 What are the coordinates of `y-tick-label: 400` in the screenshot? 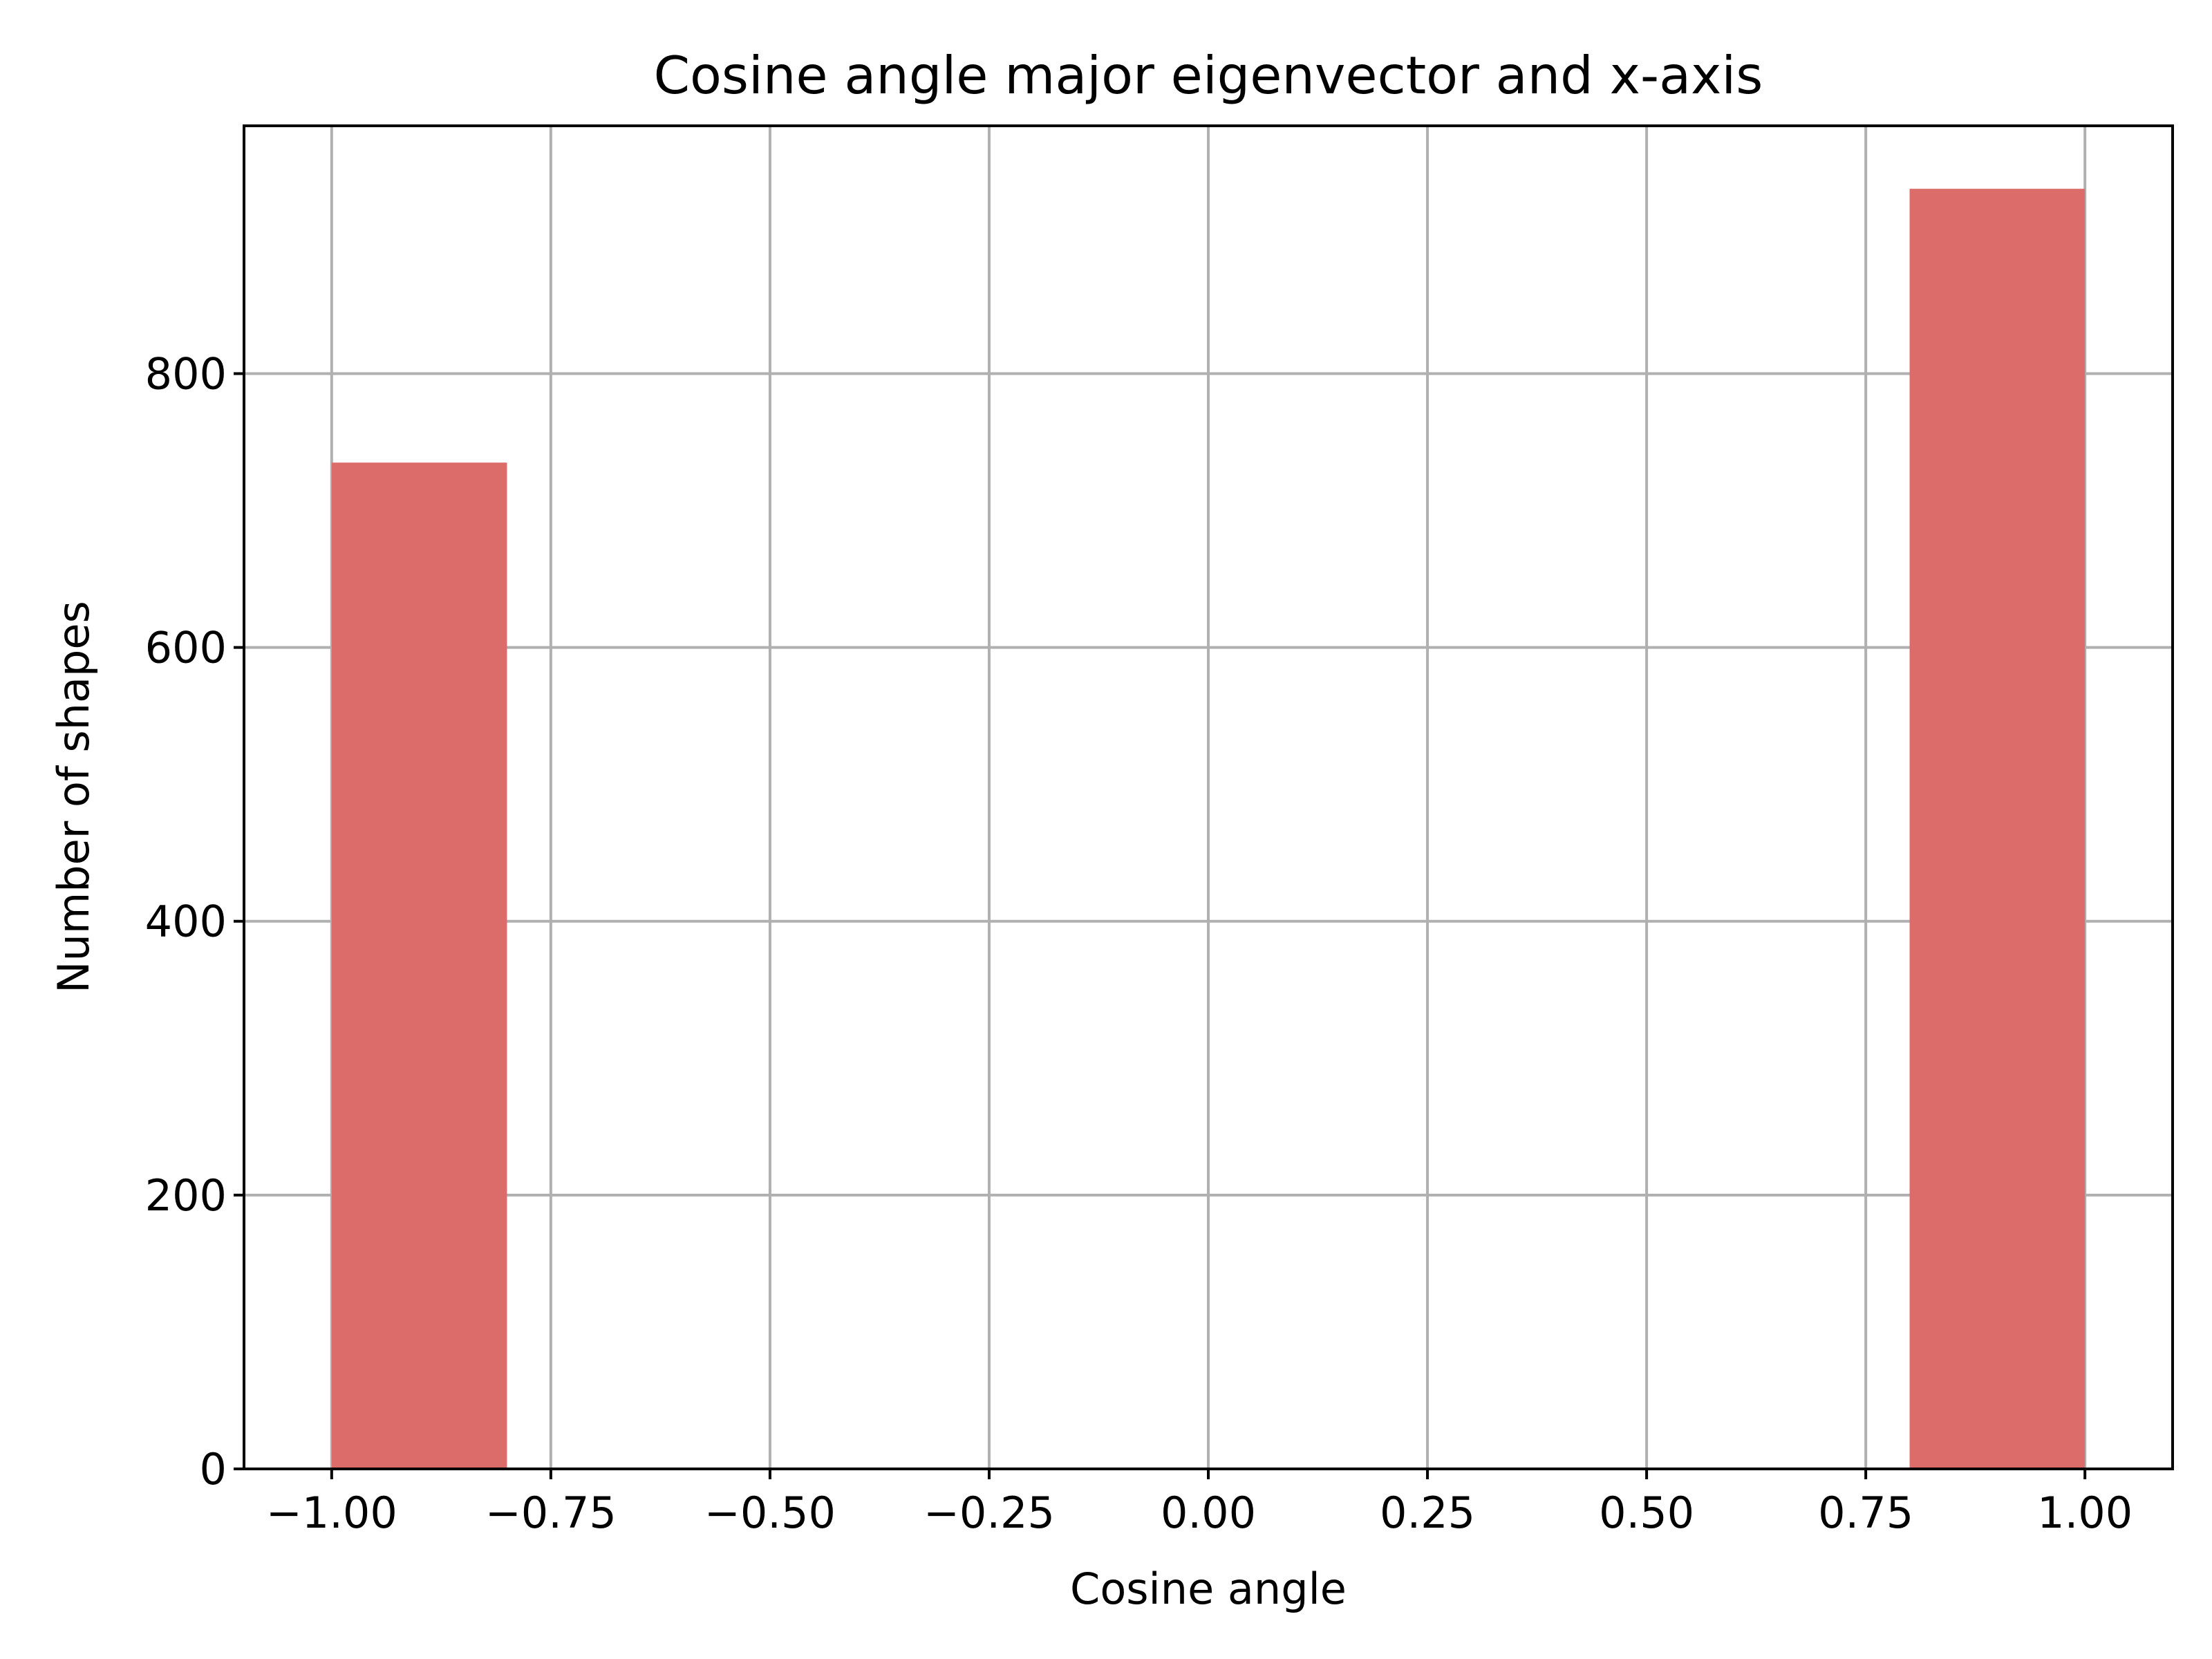 It's located at (186, 922).